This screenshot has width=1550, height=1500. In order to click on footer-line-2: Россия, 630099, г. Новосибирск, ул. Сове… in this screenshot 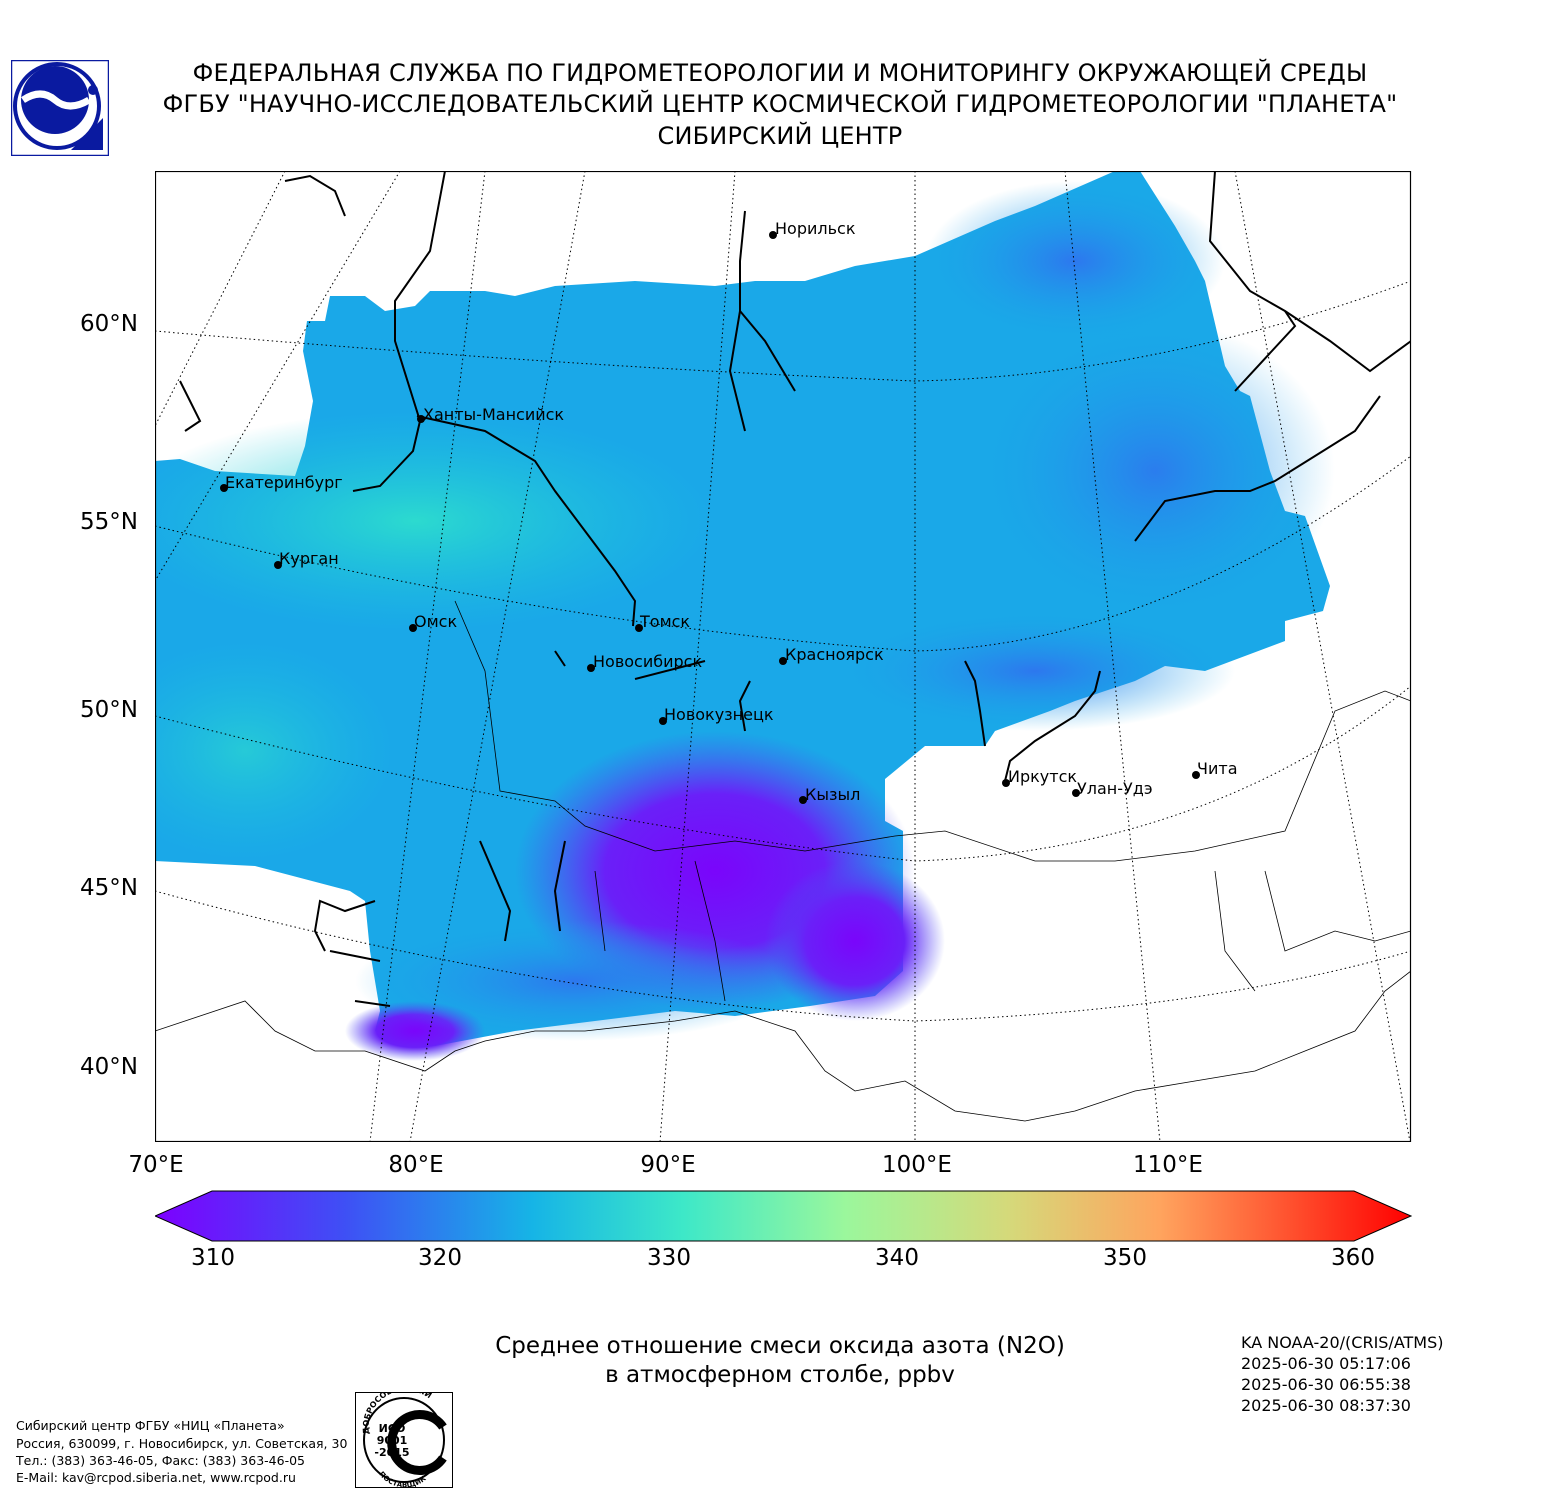, I will do `click(182, 1443)`.